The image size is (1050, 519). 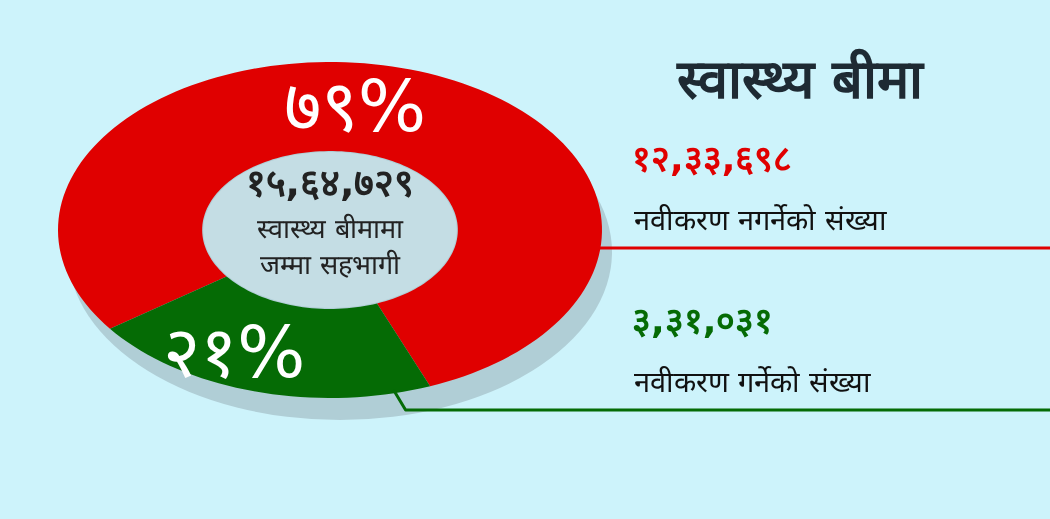 I want to click on title: स्वास्थ्य बीमा, so click(x=800, y=79).